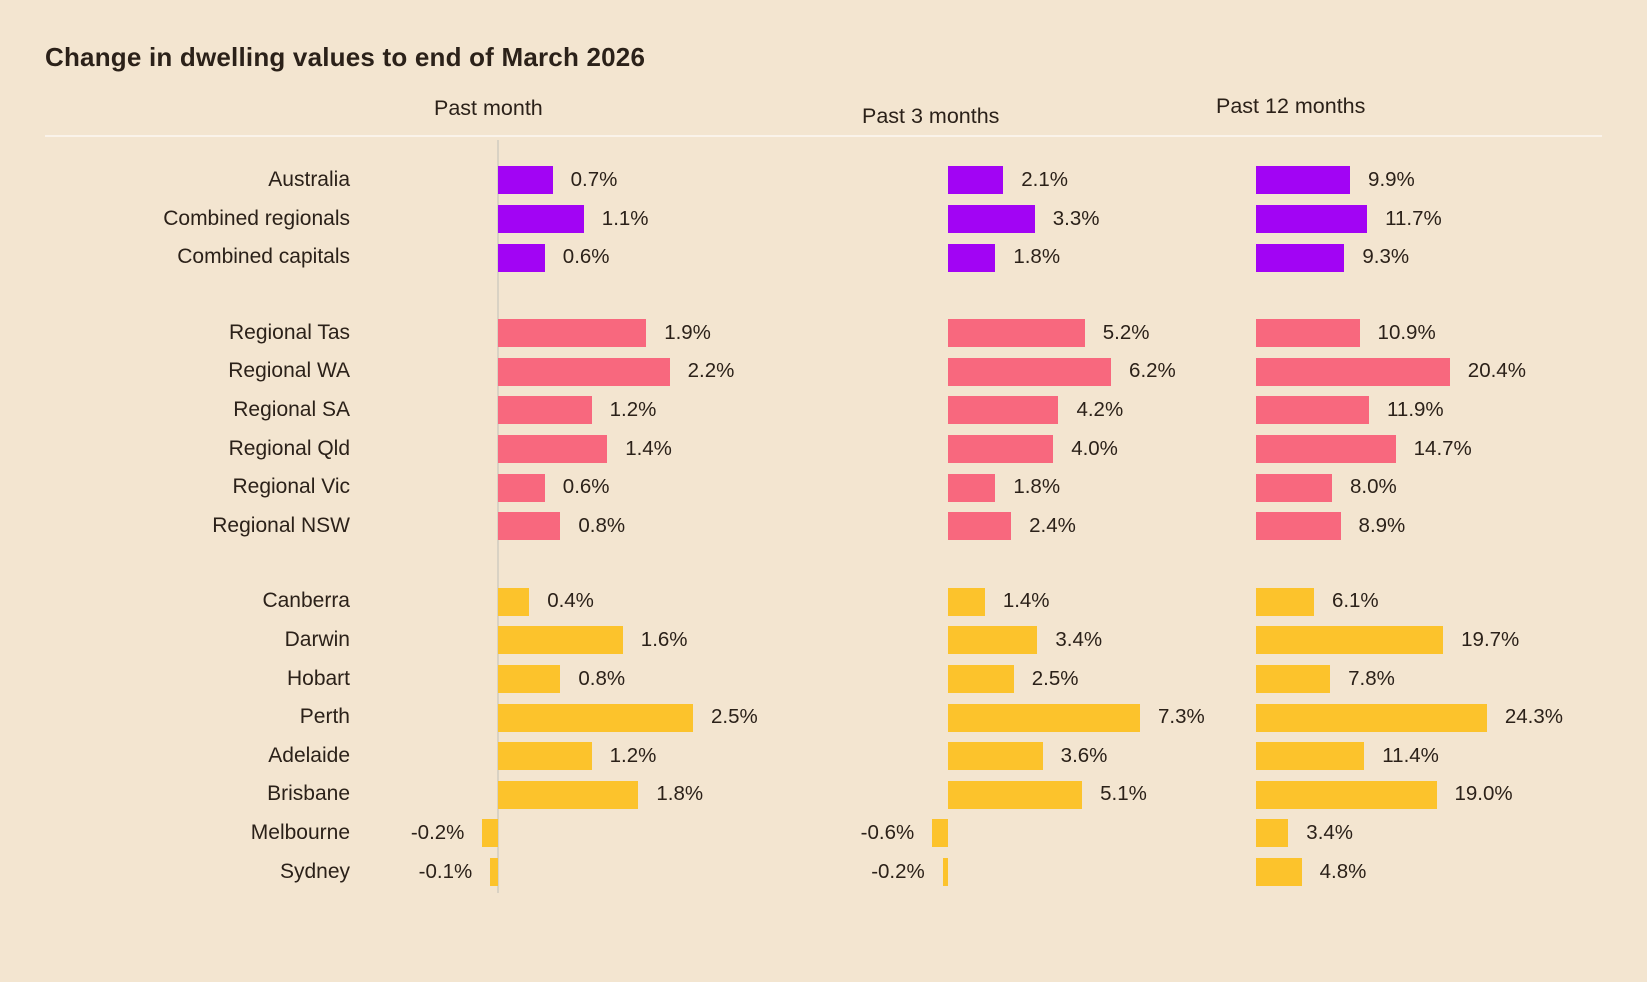 The height and width of the screenshot is (982, 1647). Describe the element at coordinates (291, 409) in the screenshot. I see `row-label-regional-sa: Regional SA` at that location.